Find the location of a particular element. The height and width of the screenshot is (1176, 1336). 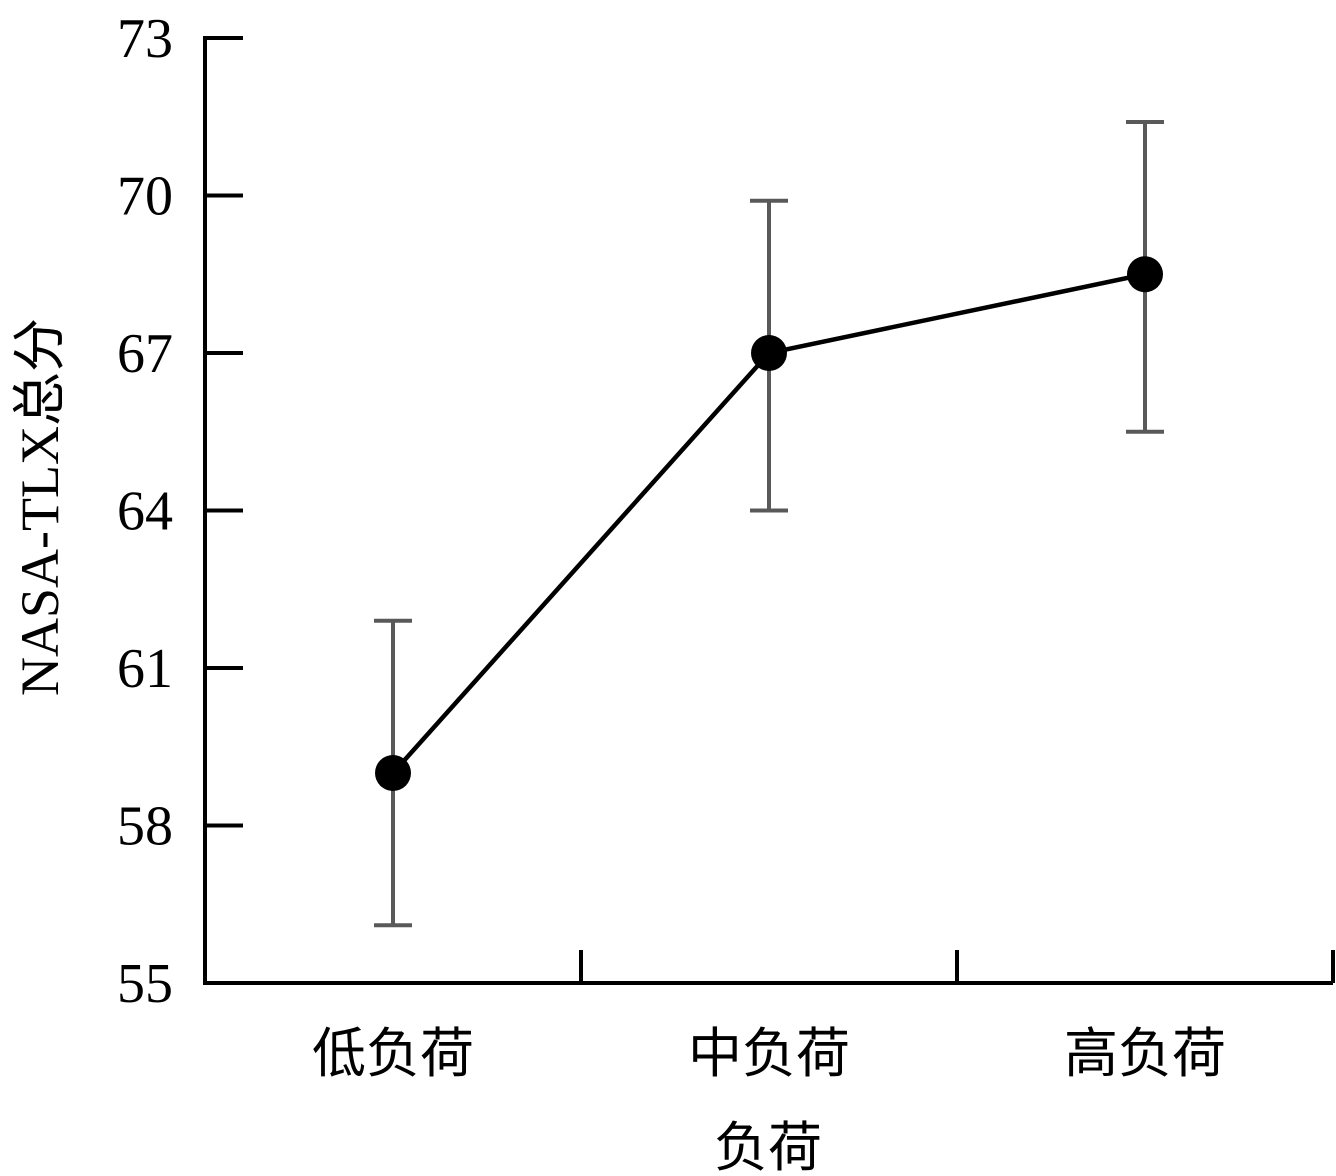

x-axis-label: 负荷 is located at coordinates (768, 1146).